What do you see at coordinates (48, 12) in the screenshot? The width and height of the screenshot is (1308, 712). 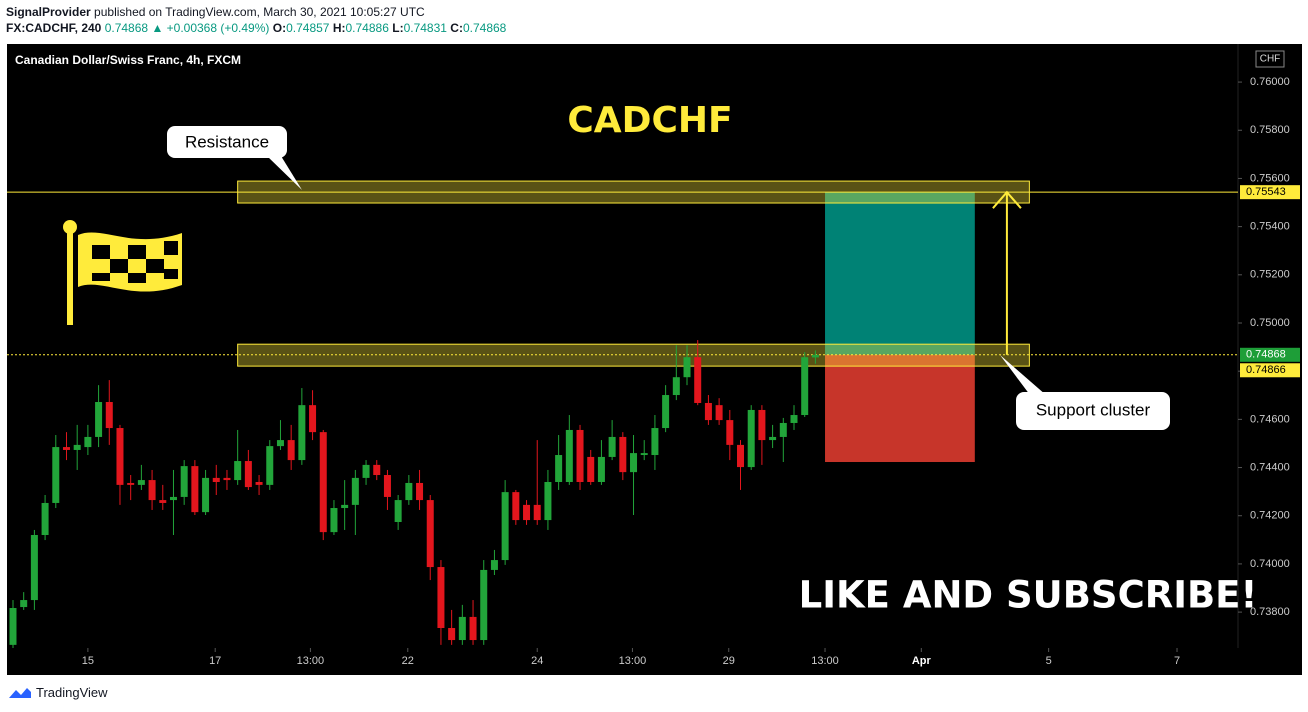 I see `publisher: SignalProvider` at bounding box center [48, 12].